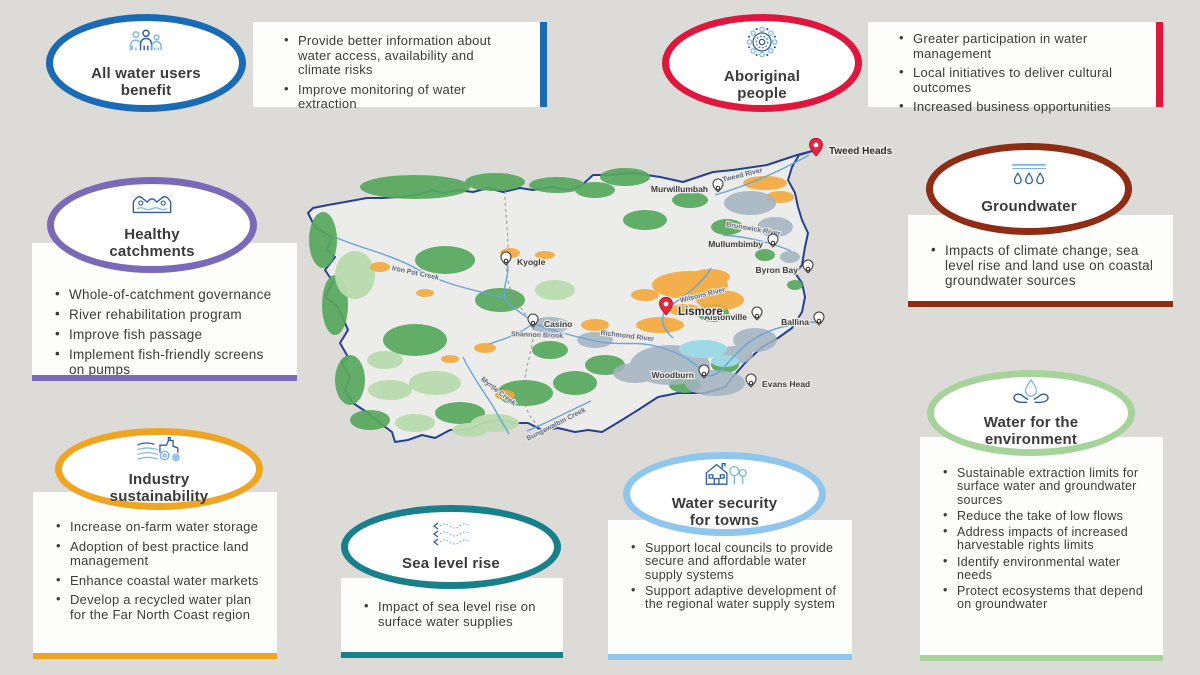  I want to click on badge-water-environment: Water for the environment, so click(1031, 413).